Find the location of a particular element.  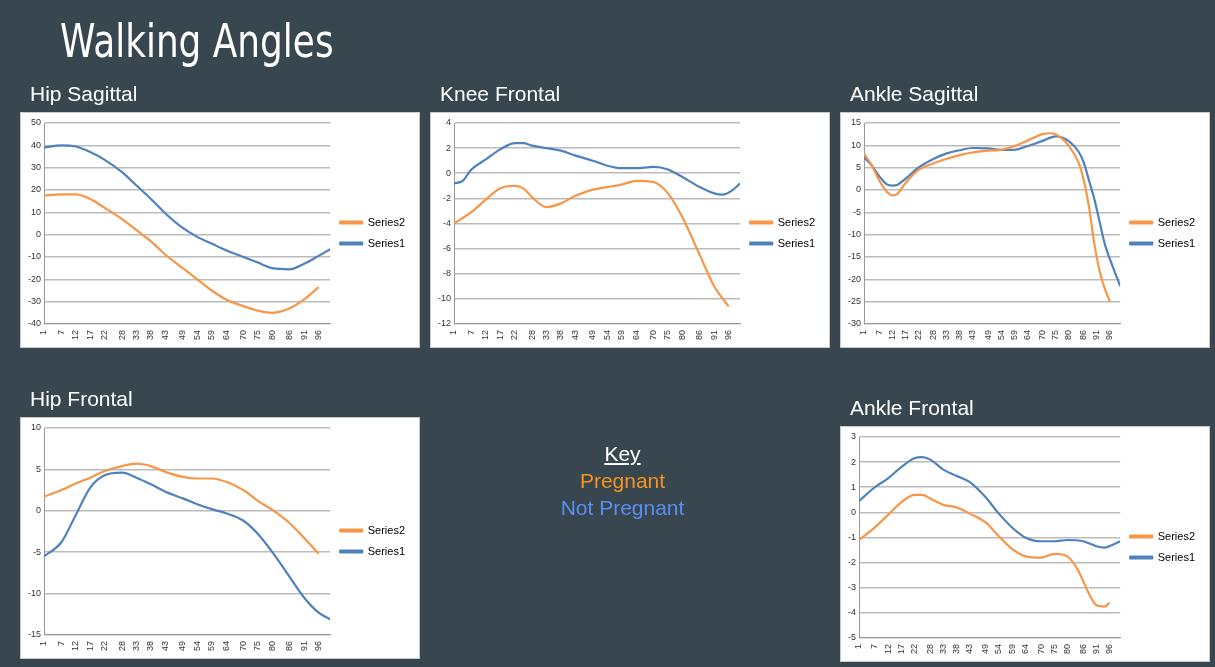

x-tick-label: 22 is located at coordinates (104, 645).